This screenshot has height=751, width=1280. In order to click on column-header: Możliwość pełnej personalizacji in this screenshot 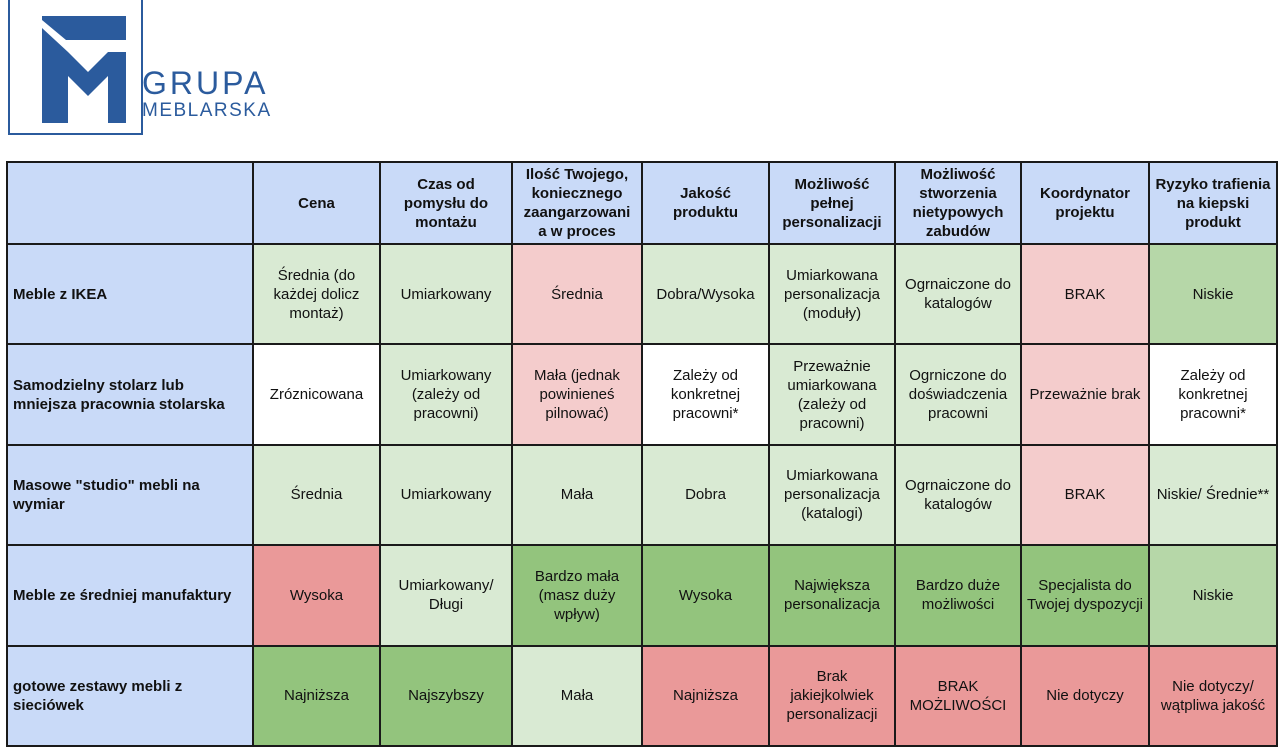, I will do `click(832, 203)`.